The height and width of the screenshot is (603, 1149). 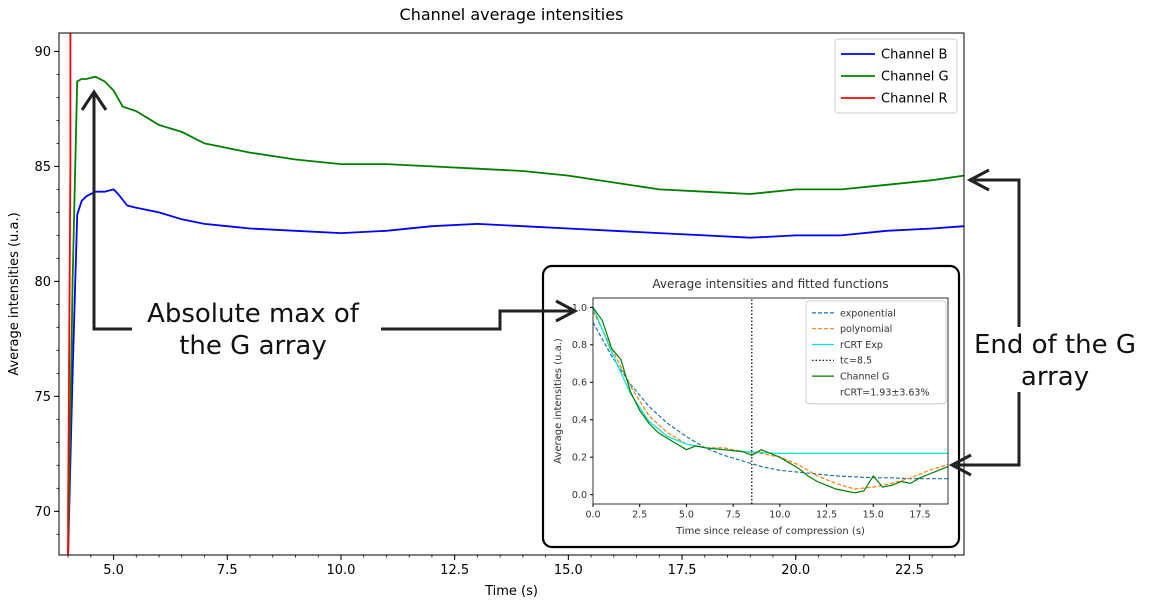 I want to click on max-arrow, so click(x=112, y=211).